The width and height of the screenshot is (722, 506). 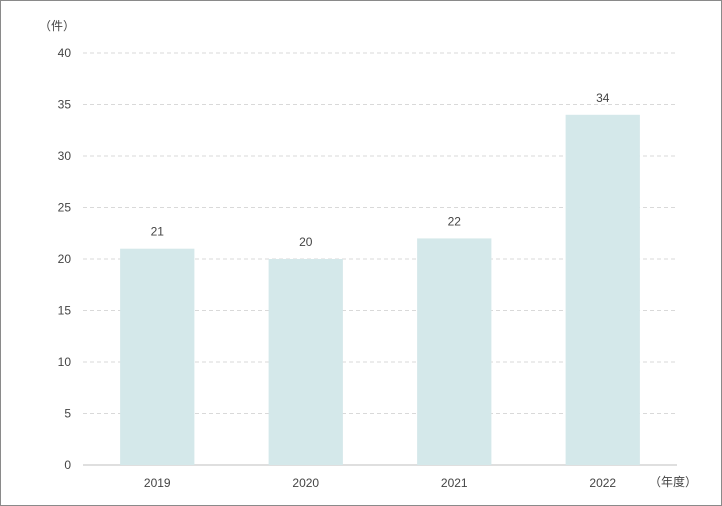 I want to click on data-label: 21, so click(x=158, y=232).